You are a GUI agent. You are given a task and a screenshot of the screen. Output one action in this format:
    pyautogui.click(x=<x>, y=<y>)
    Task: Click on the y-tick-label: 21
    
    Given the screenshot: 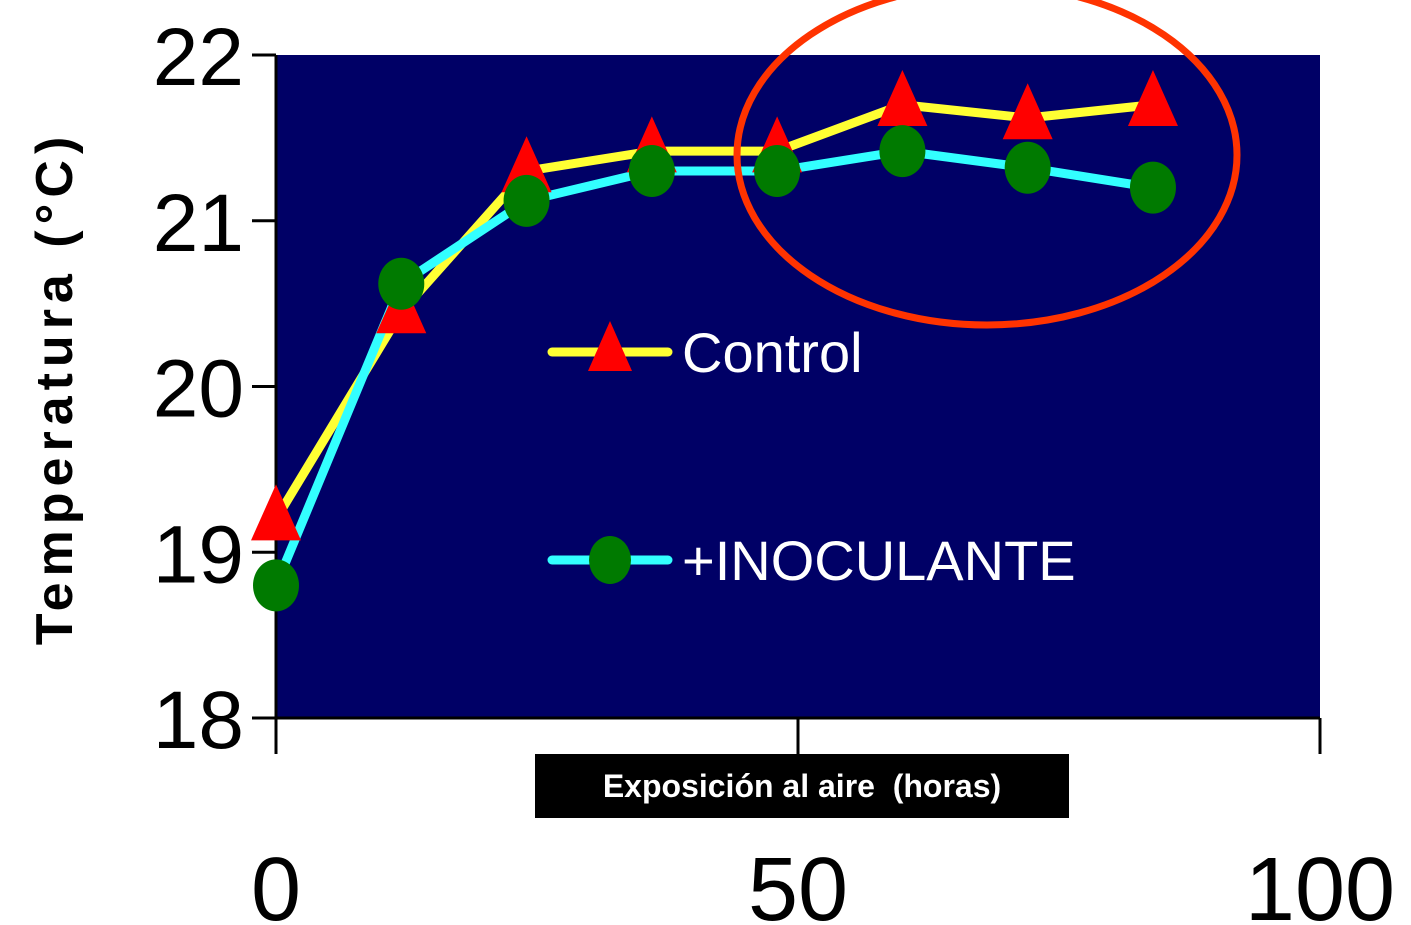 What is the action you would take?
    pyautogui.click(x=198, y=223)
    